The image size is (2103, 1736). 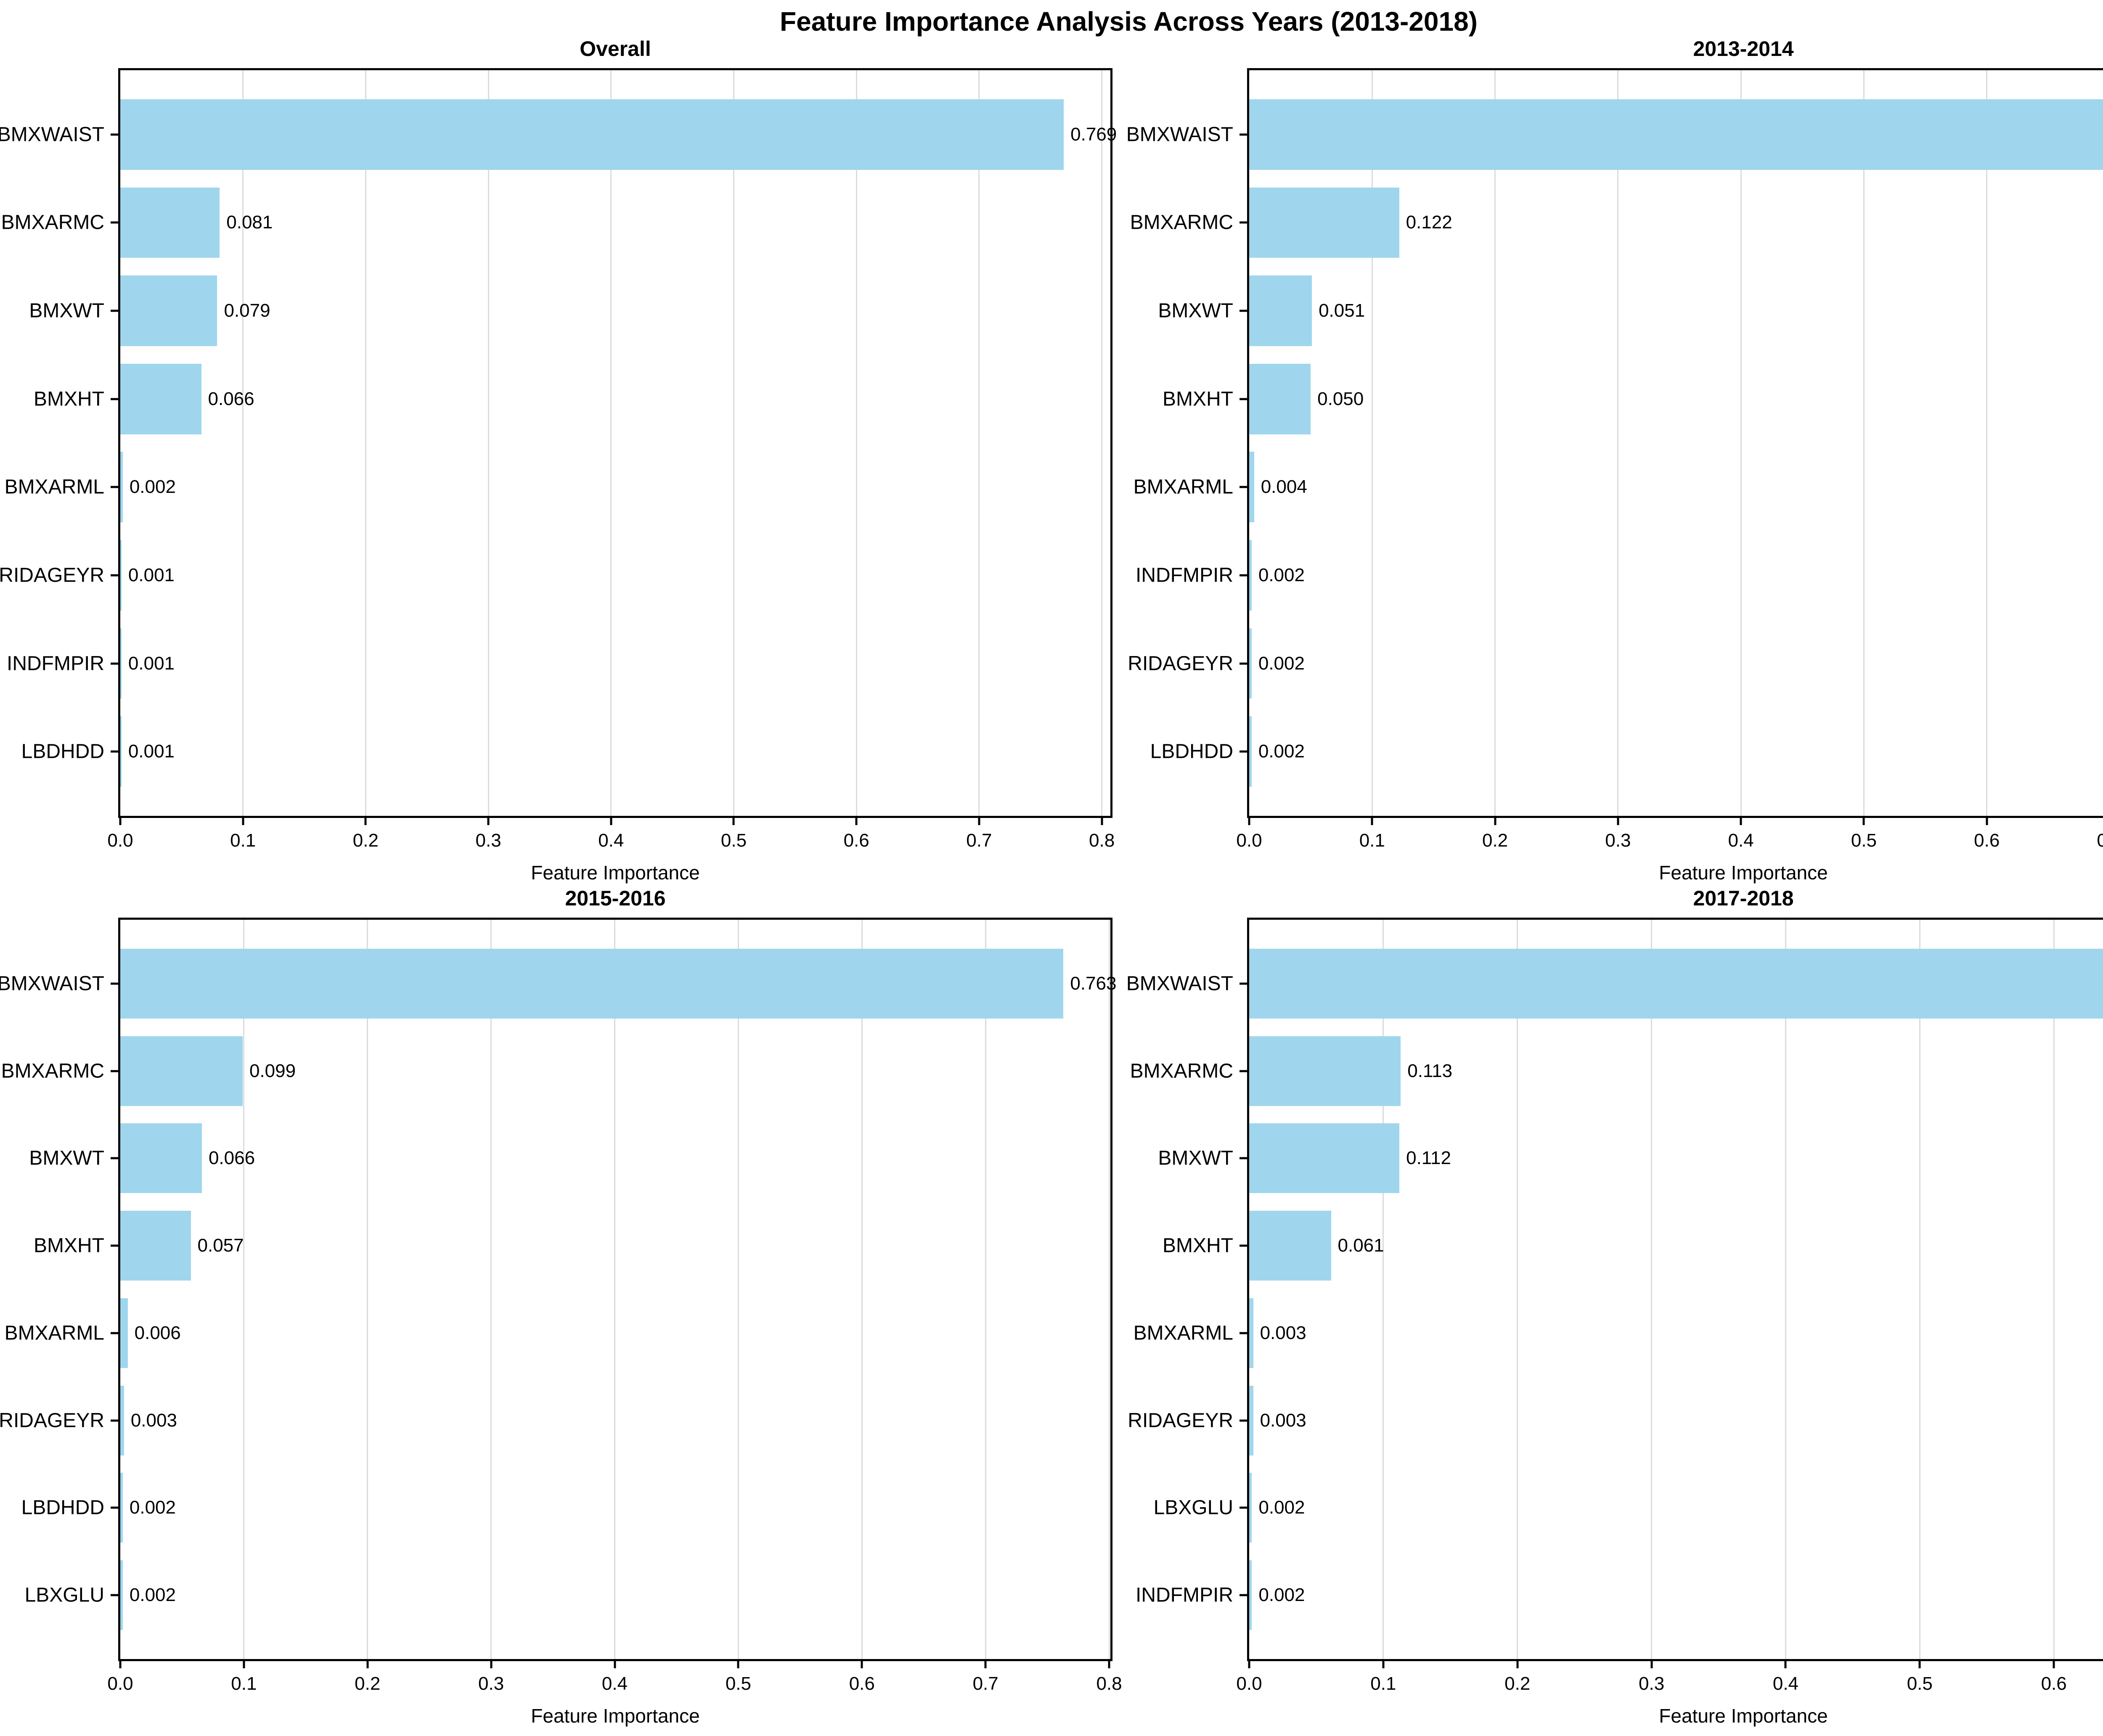 What do you see at coordinates (243, 840) in the screenshot?
I see `x-tick-label: 0.1` at bounding box center [243, 840].